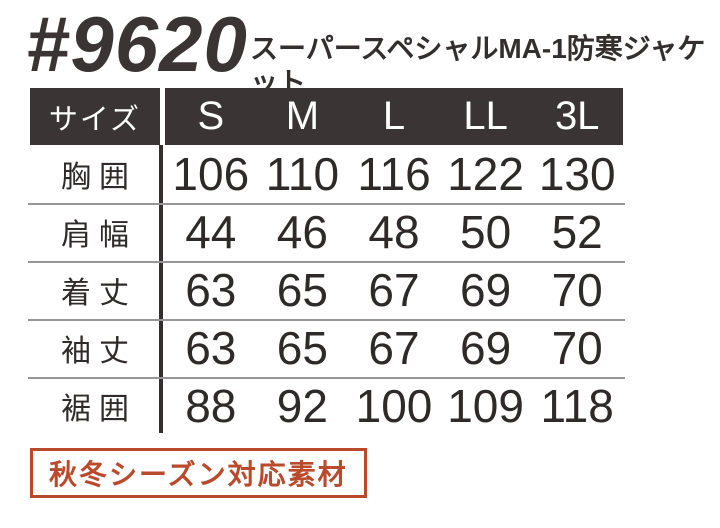 Image resolution: width=720 pixels, height=528 pixels. What do you see at coordinates (302, 232) in the screenshot?
I see `size-value-cell: 46` at bounding box center [302, 232].